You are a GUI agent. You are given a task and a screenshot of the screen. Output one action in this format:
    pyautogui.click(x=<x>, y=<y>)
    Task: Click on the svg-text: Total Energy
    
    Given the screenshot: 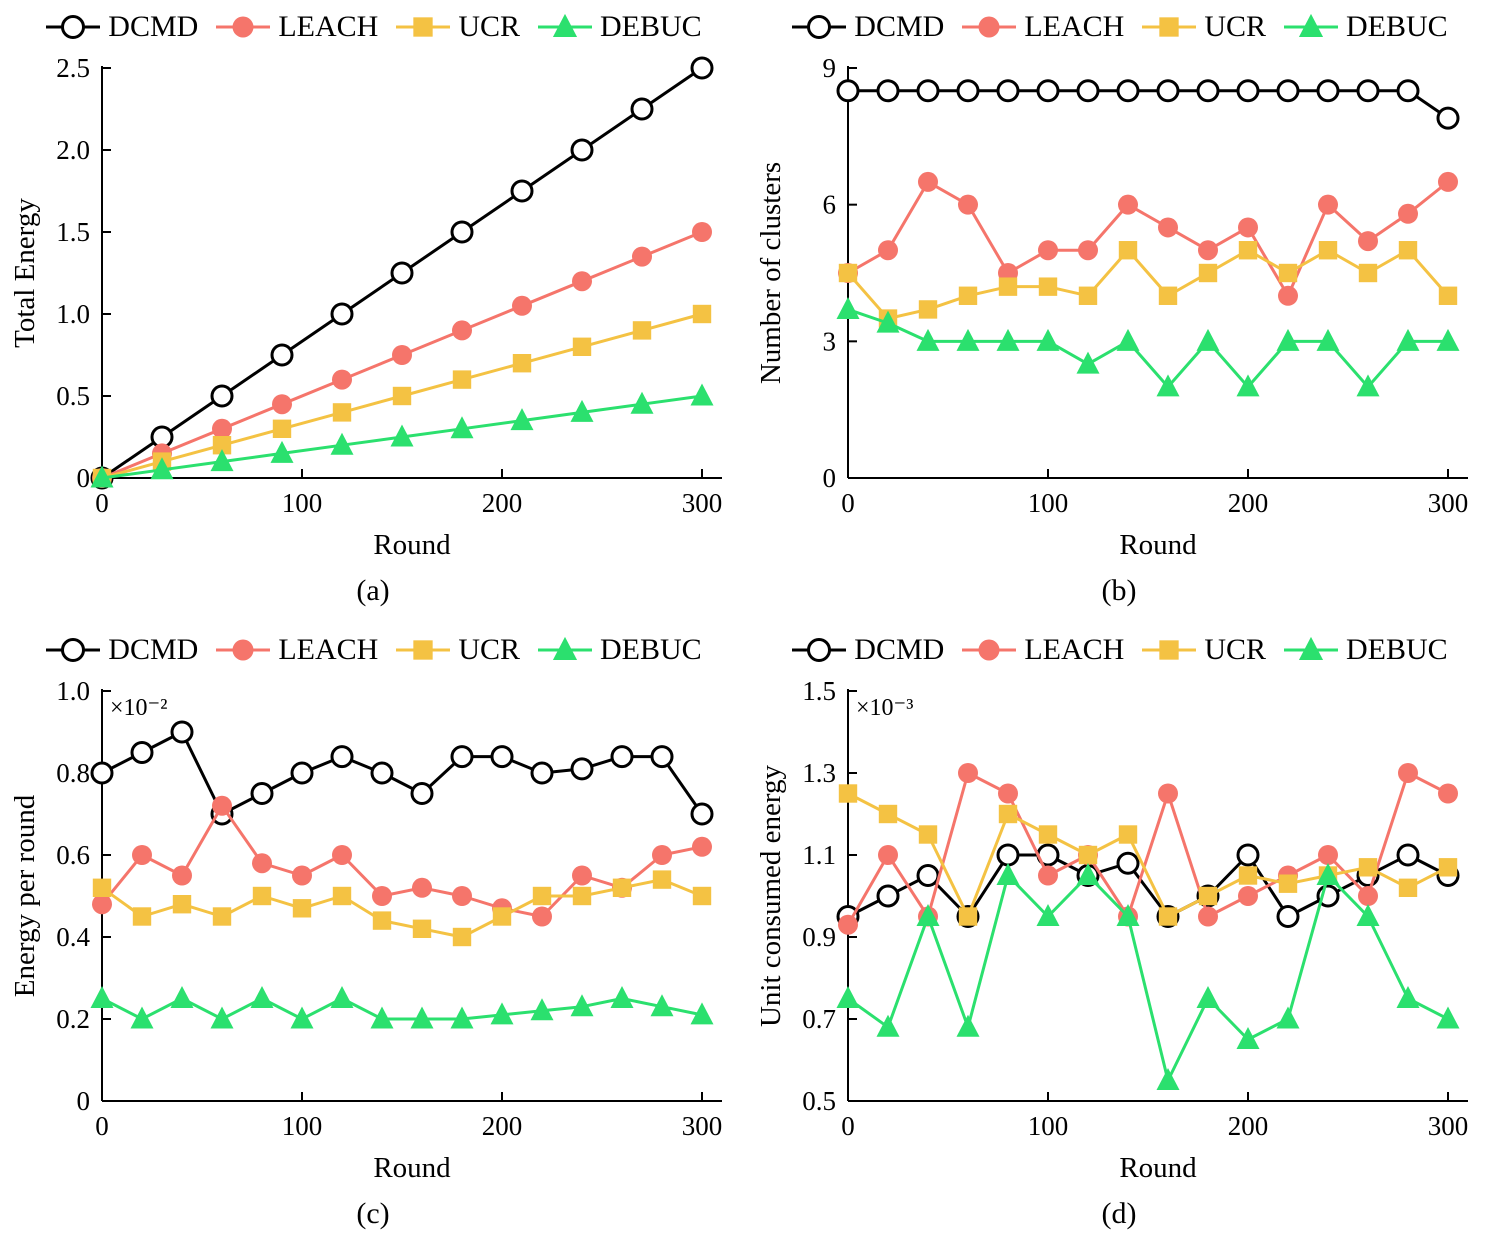 What is the action you would take?
    pyautogui.click(x=25, y=273)
    